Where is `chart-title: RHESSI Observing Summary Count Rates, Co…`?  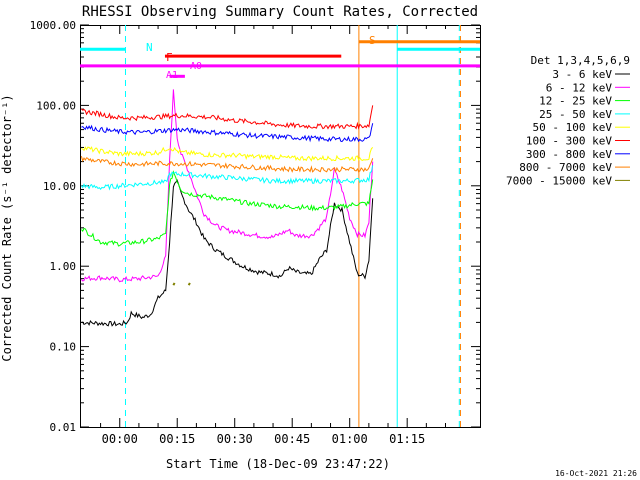
chart-title: RHESSI Observing Summary Count Rates, Co… is located at coordinates (280, 12).